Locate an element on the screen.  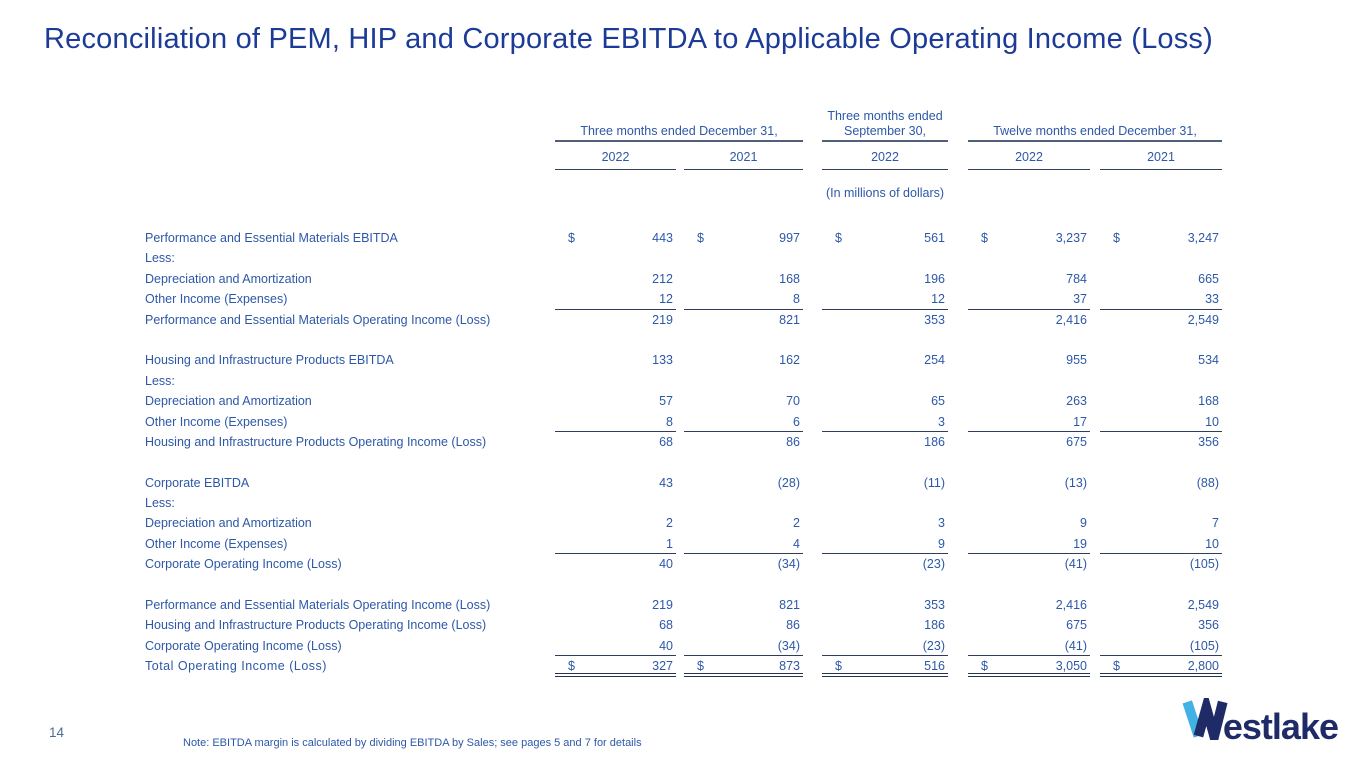
page-number: 14 is located at coordinates (57, 732).